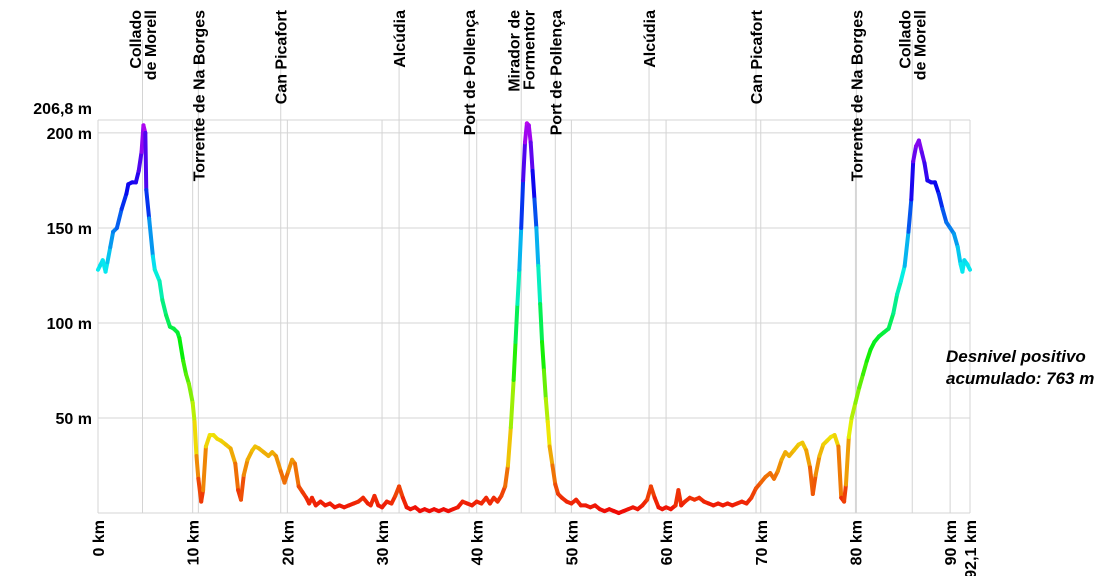  I want to click on waypoint-label: Collado, so click(906, 39).